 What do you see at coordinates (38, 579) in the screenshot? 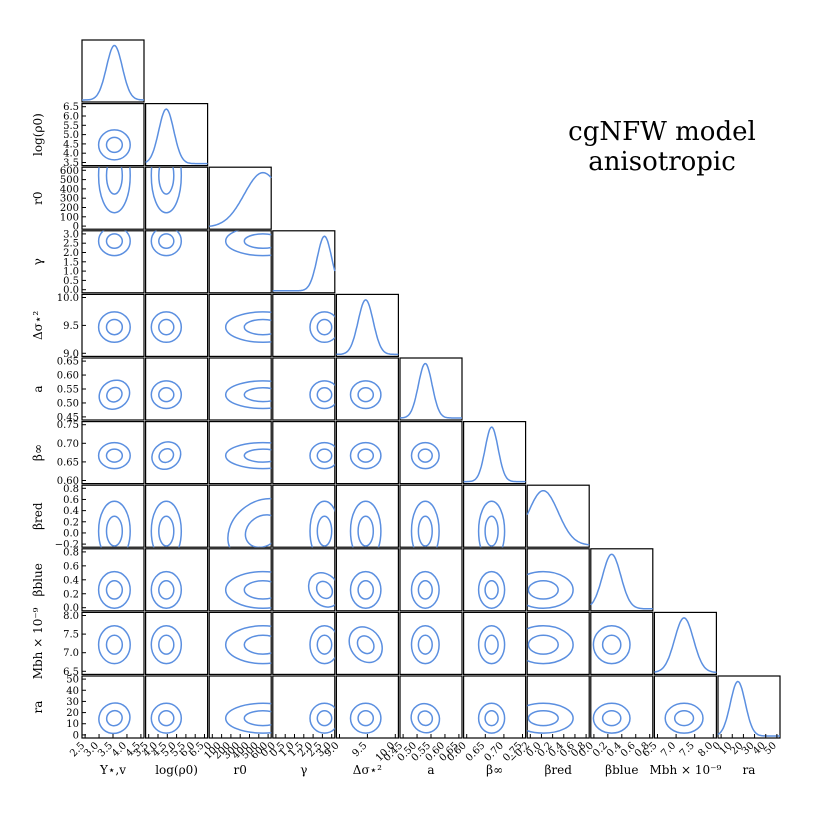
I see `y-axis-label-beta_blue: βblue` at bounding box center [38, 579].